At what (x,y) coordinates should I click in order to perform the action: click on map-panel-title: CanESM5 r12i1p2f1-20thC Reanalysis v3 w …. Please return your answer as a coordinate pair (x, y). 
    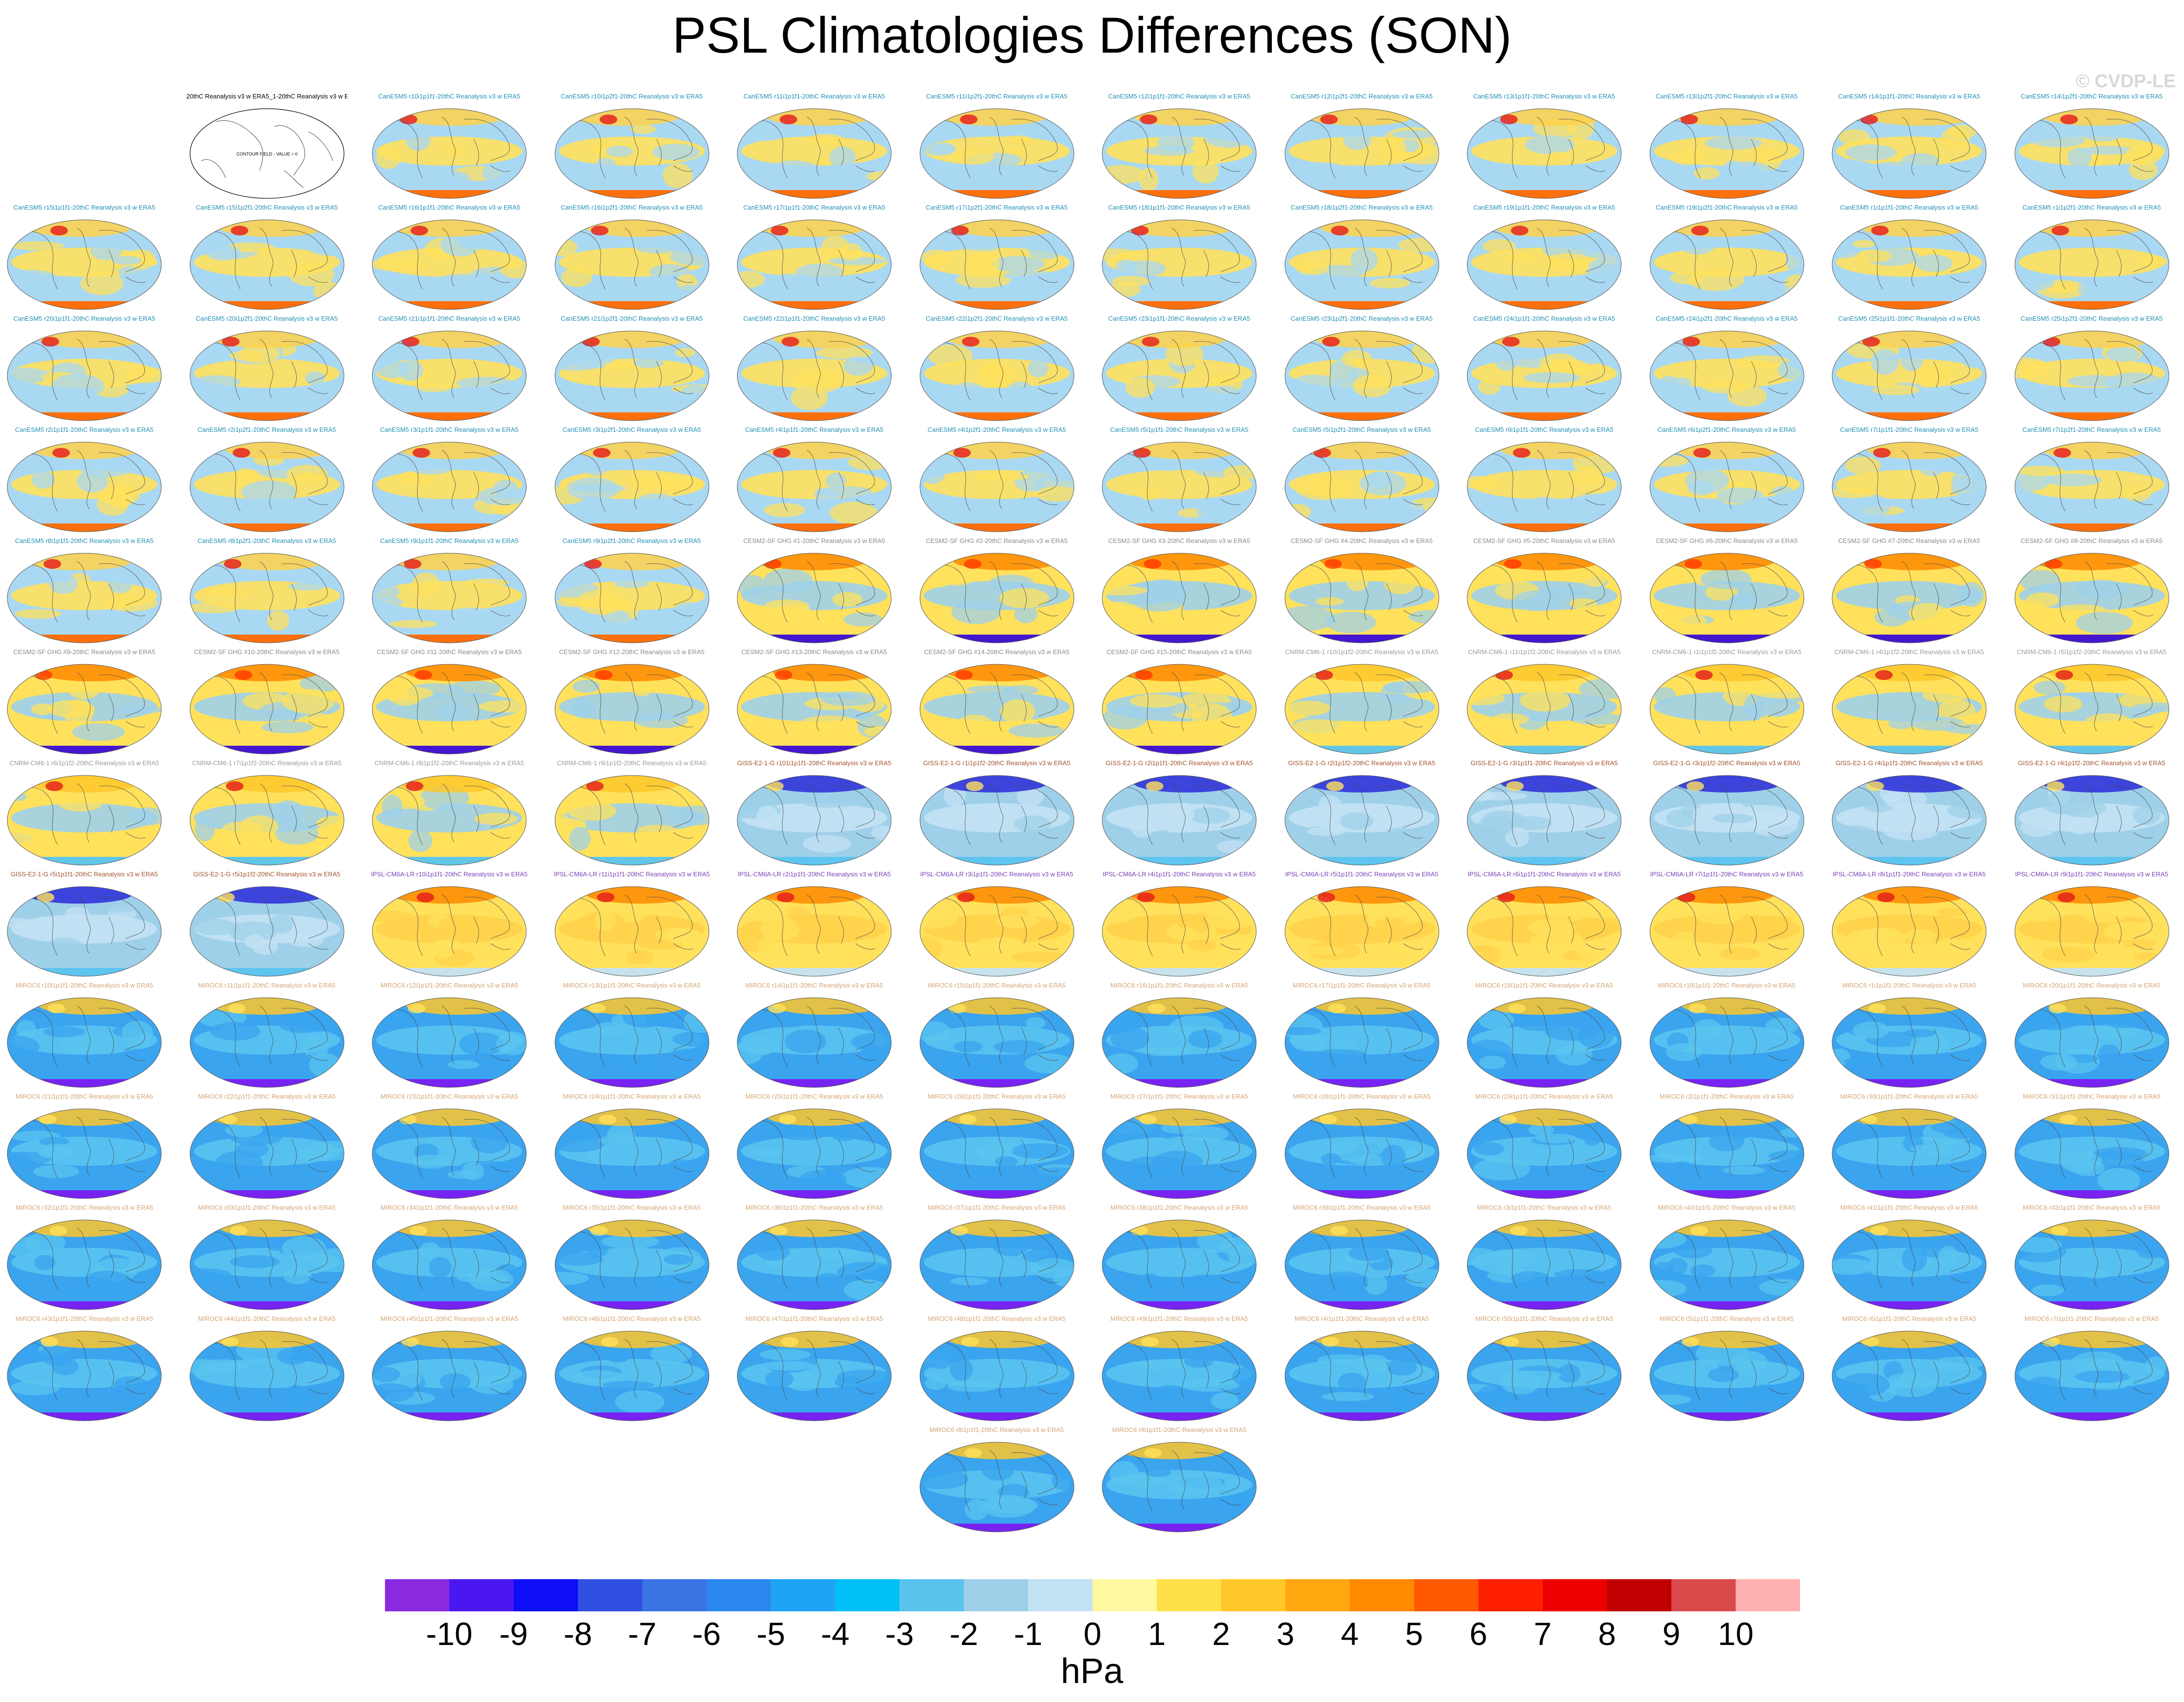
    Looking at the image, I should click on (1361, 96).